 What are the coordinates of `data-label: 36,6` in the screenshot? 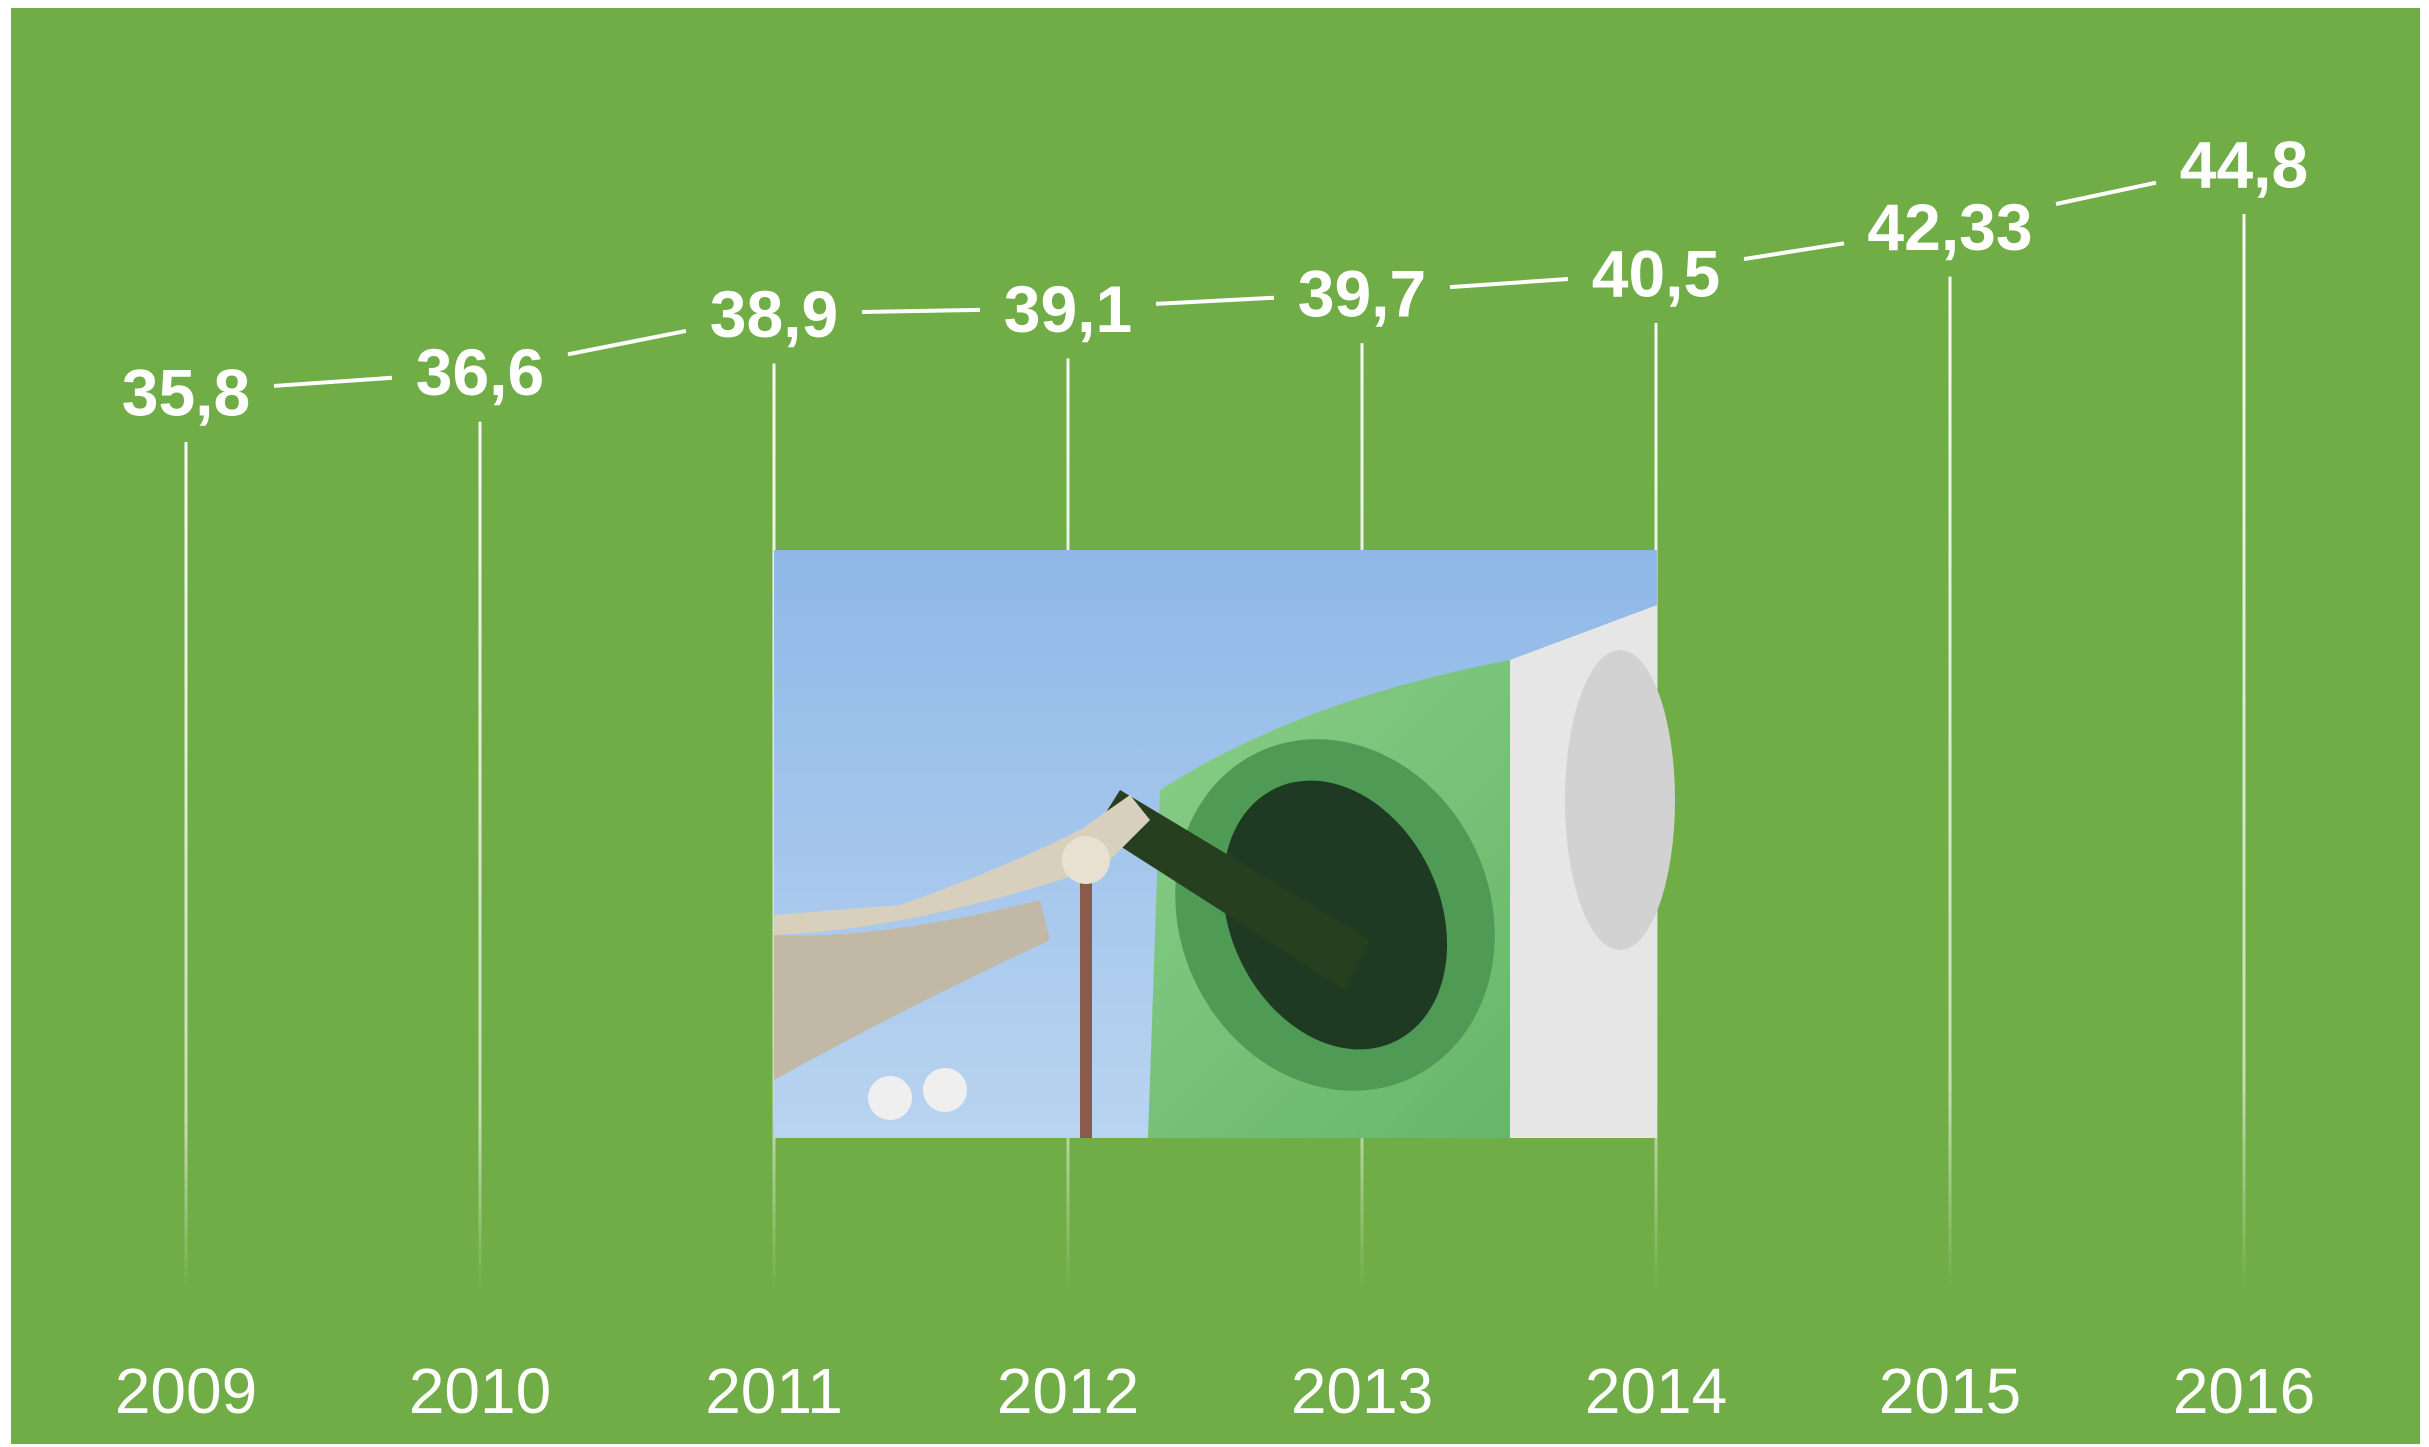 It's located at (480, 372).